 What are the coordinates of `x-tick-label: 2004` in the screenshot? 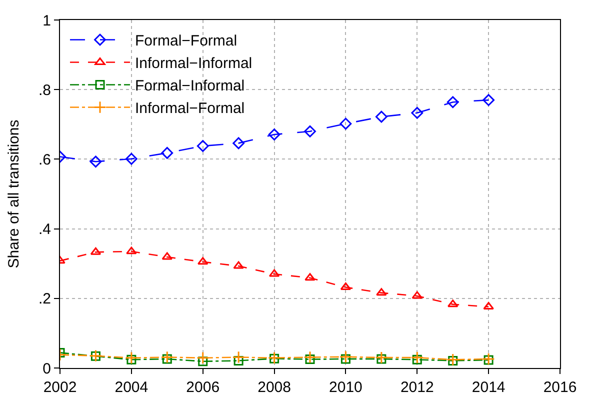 It's located at (131, 387).